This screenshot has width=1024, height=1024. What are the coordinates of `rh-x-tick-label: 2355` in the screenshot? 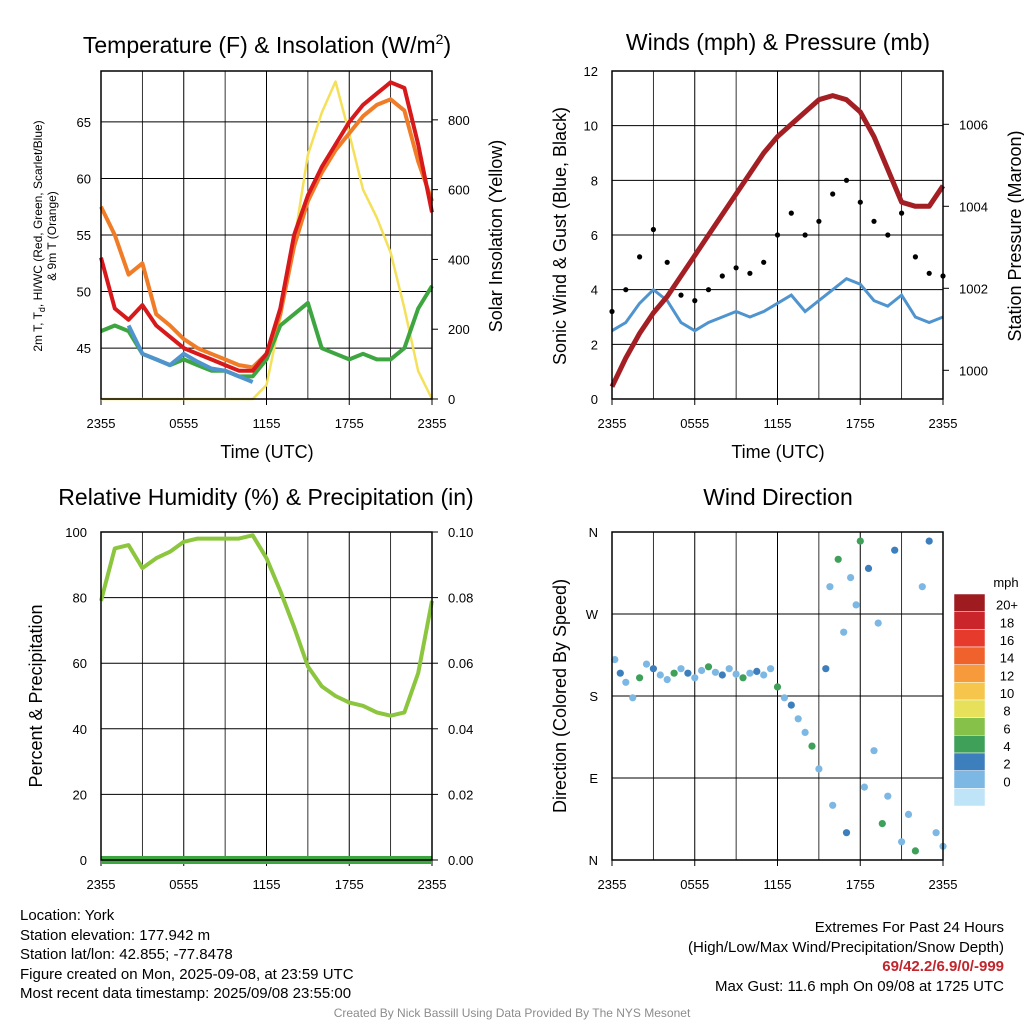 It's located at (432, 884).